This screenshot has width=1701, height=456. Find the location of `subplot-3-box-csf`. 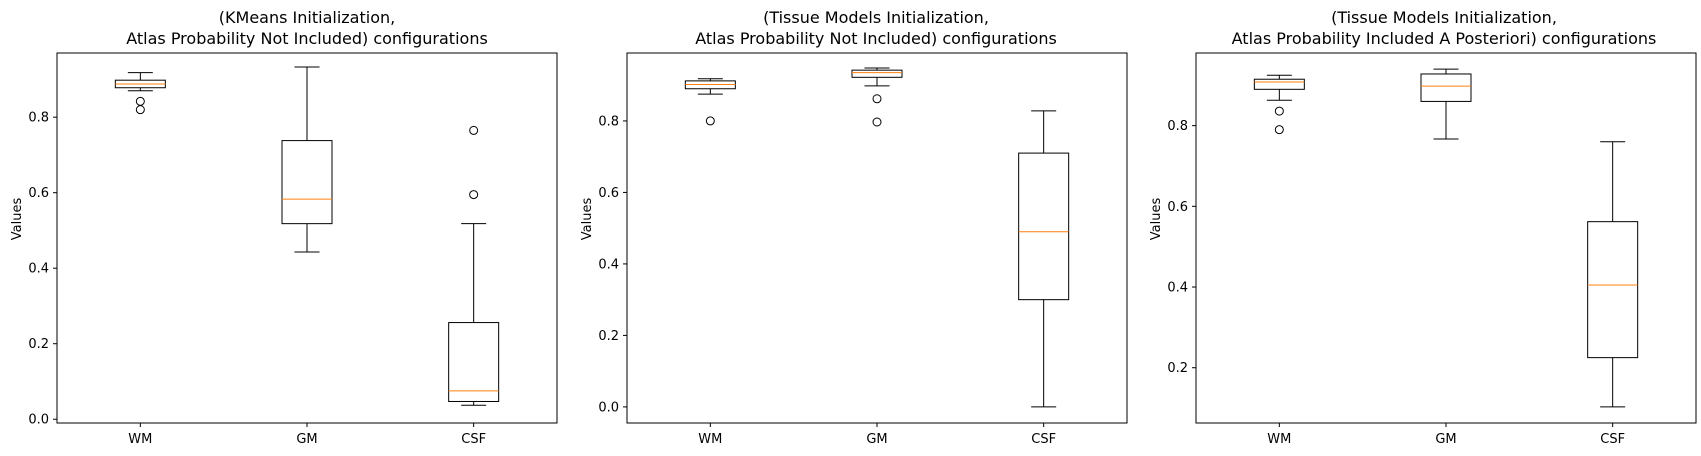

subplot-3-box-csf is located at coordinates (1613, 274).